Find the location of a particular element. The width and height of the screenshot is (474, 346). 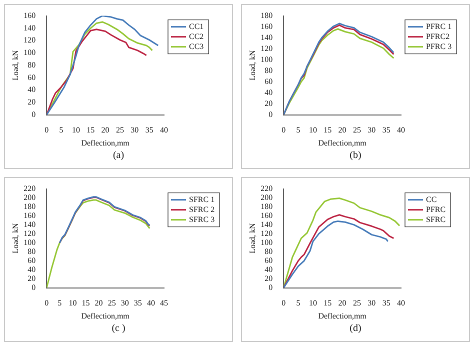

legend-label: PFRC 3 is located at coordinates (439, 46).